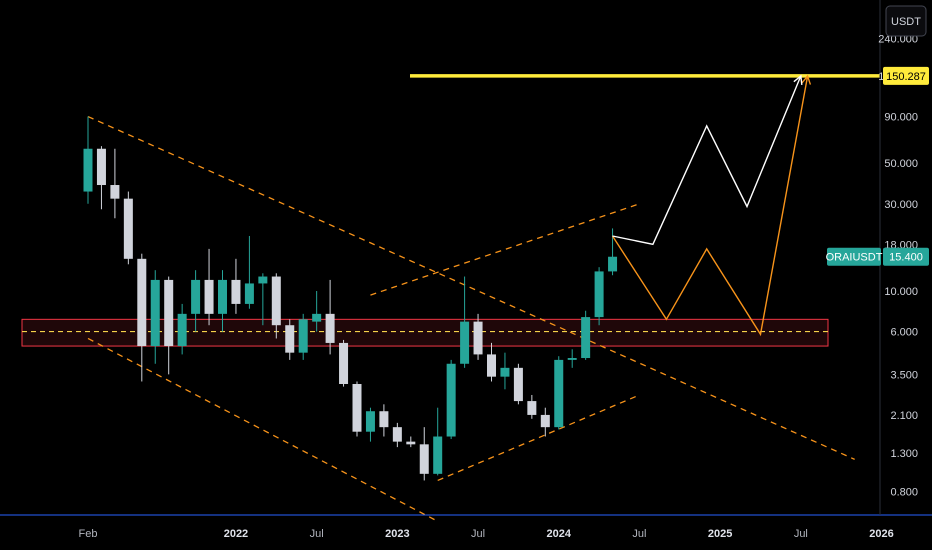 The height and width of the screenshot is (550, 932). Describe the element at coordinates (559, 534) in the screenshot. I see `x-tick-label: 2024` at that location.